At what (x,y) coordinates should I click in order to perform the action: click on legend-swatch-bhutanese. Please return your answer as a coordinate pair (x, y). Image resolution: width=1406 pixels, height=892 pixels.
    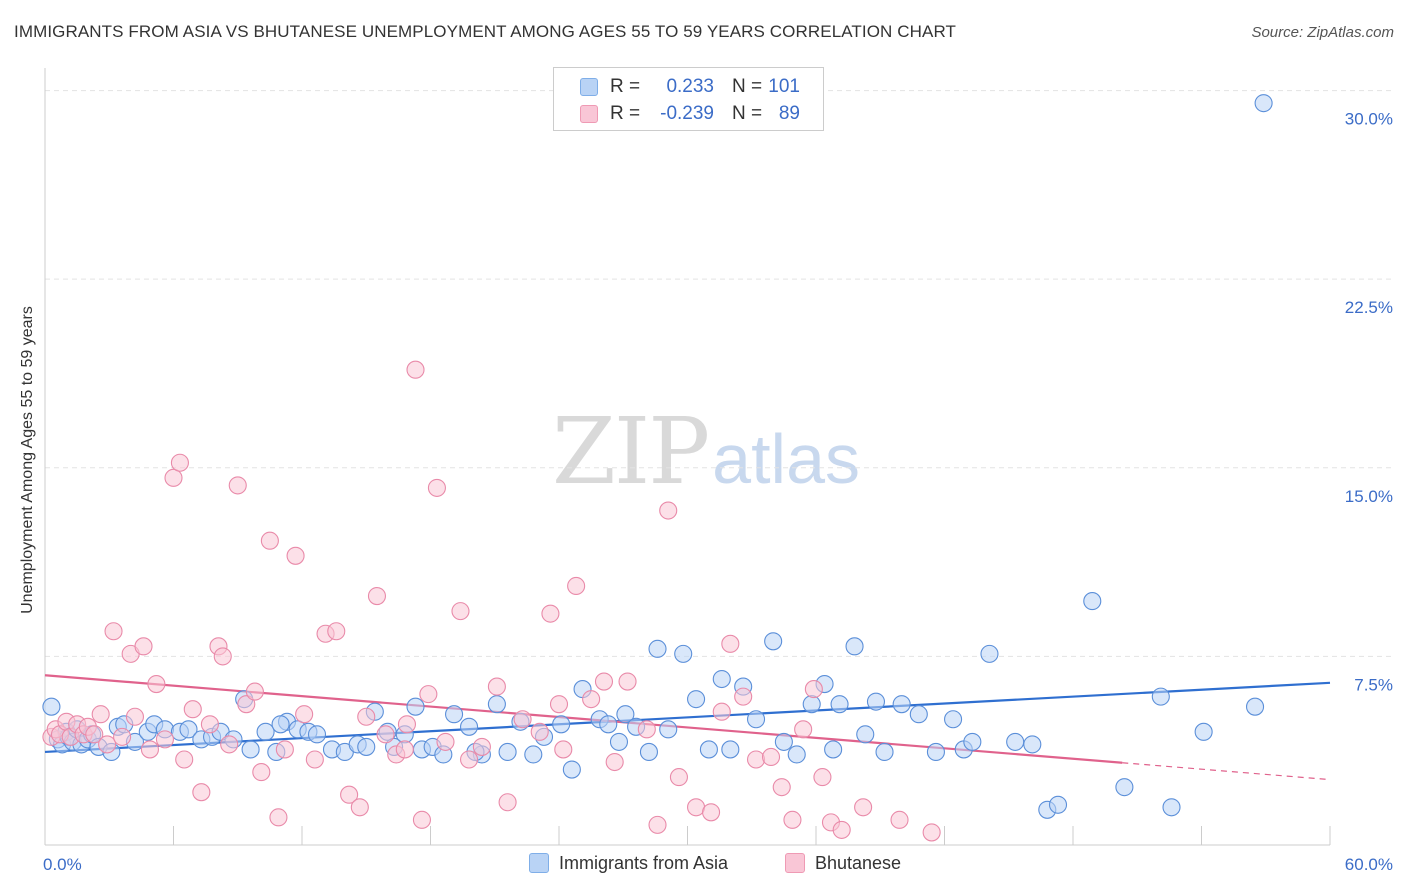
    Looking at the image, I should click on (589, 114).